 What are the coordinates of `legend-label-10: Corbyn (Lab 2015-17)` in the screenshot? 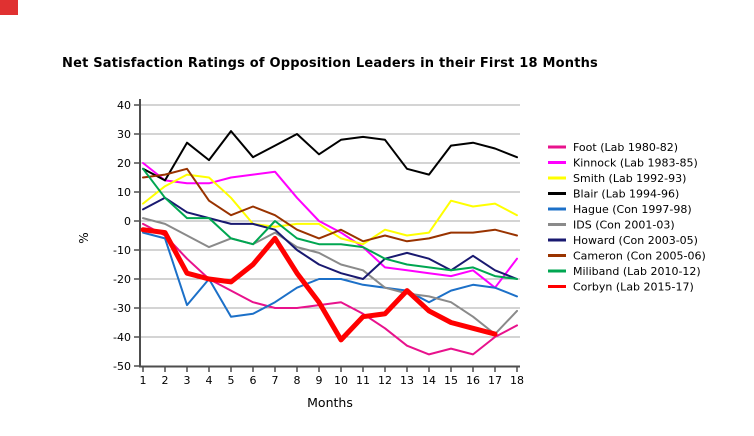 It's located at (633, 287).